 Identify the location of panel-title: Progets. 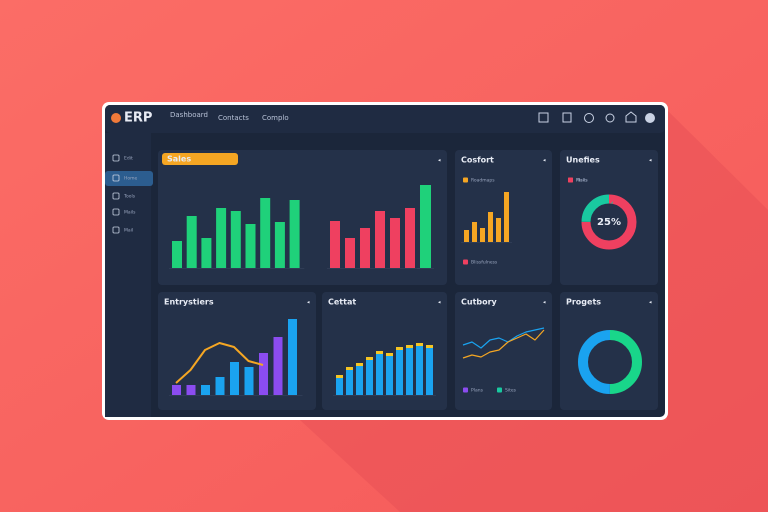
(583, 302).